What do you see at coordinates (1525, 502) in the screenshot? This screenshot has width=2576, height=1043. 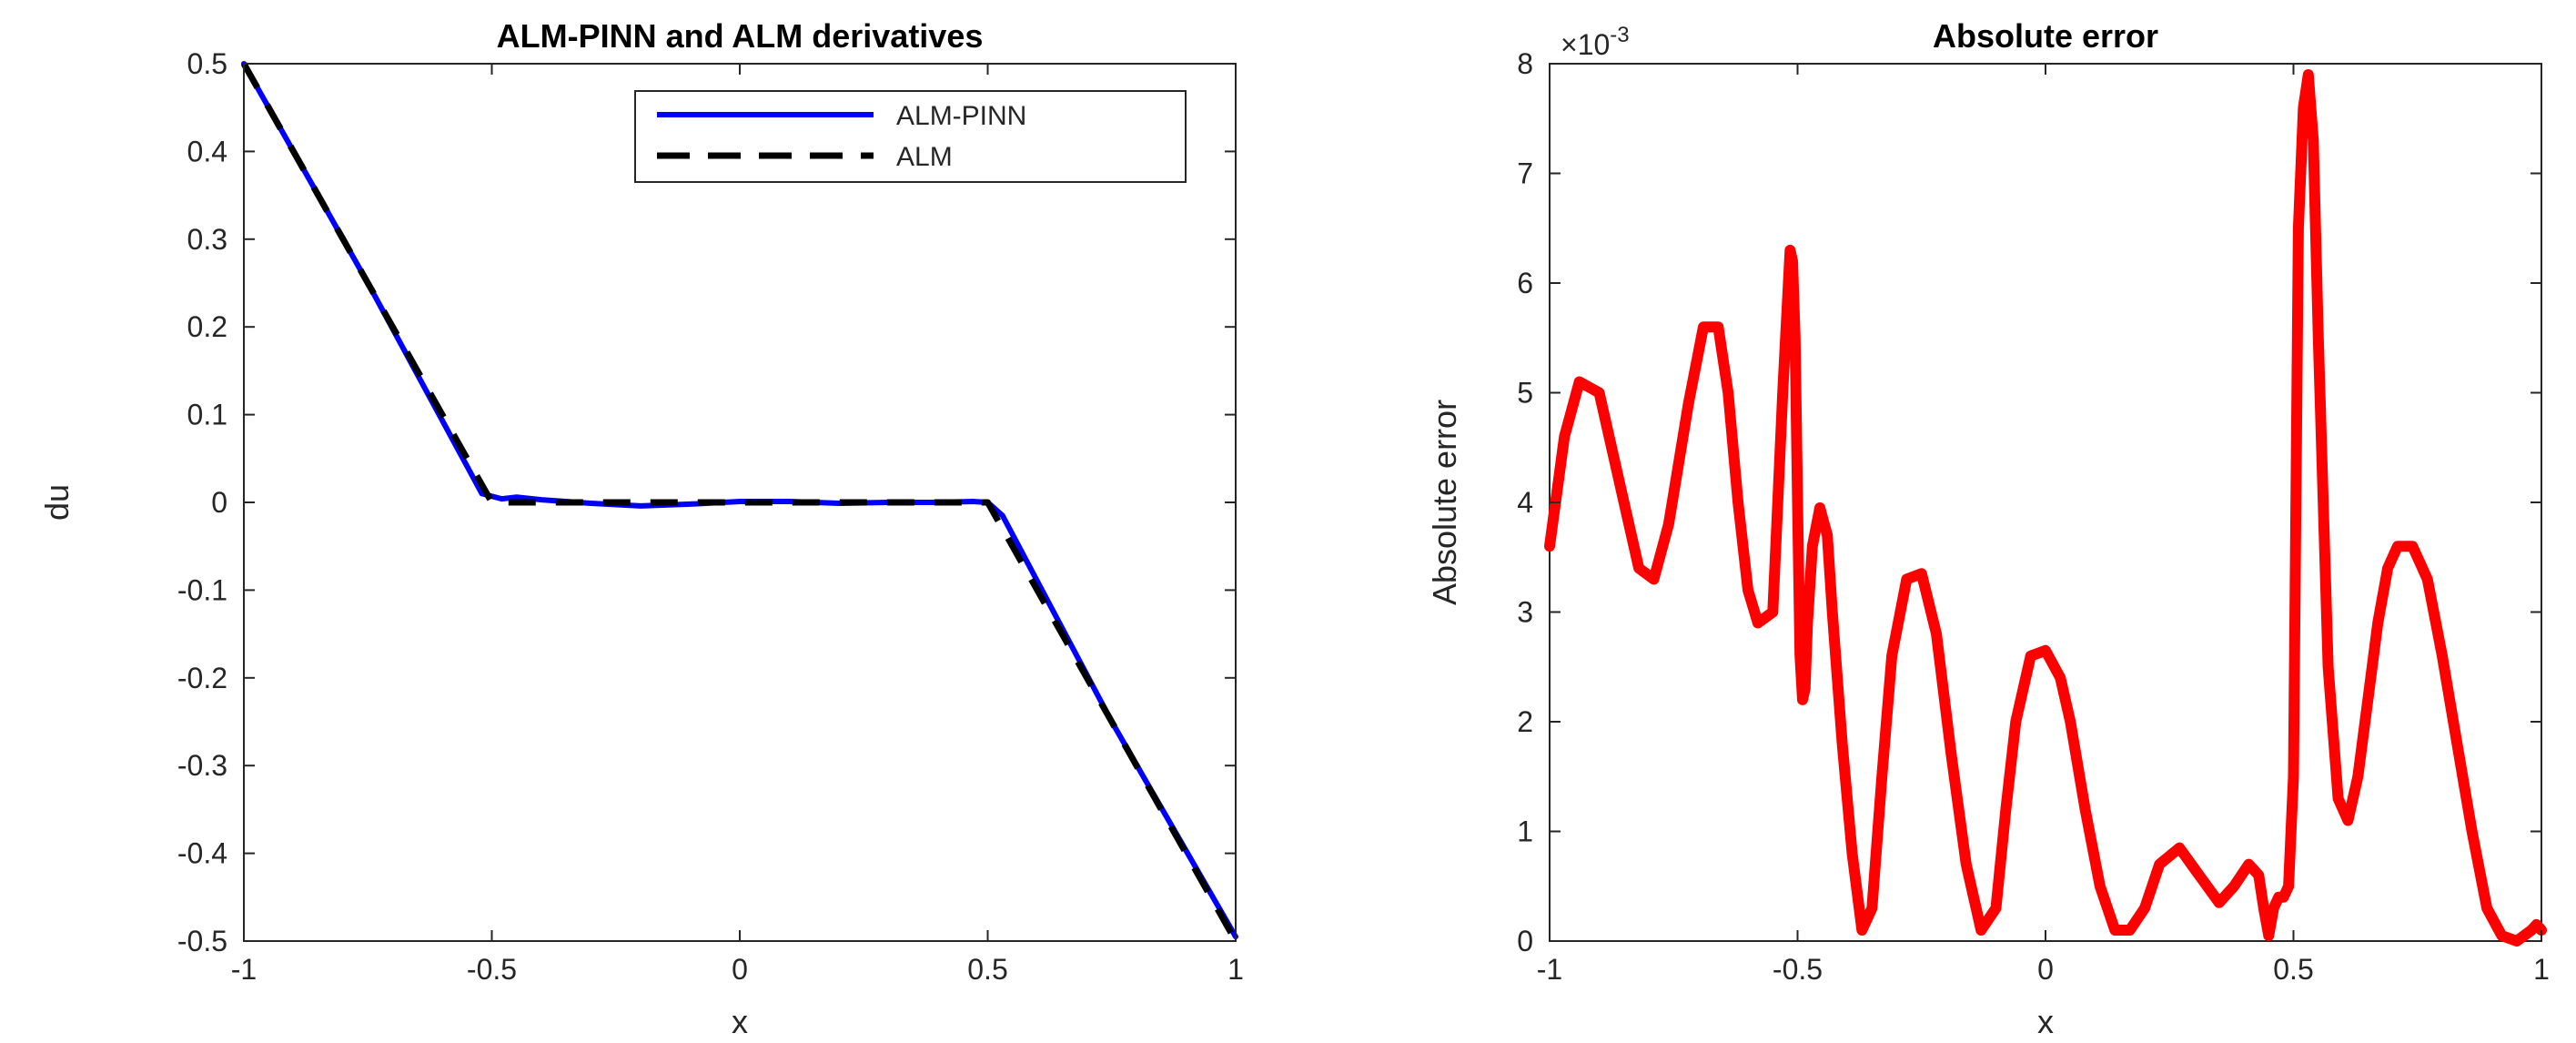 I see `right-y-tick-label: 4` at bounding box center [1525, 502].